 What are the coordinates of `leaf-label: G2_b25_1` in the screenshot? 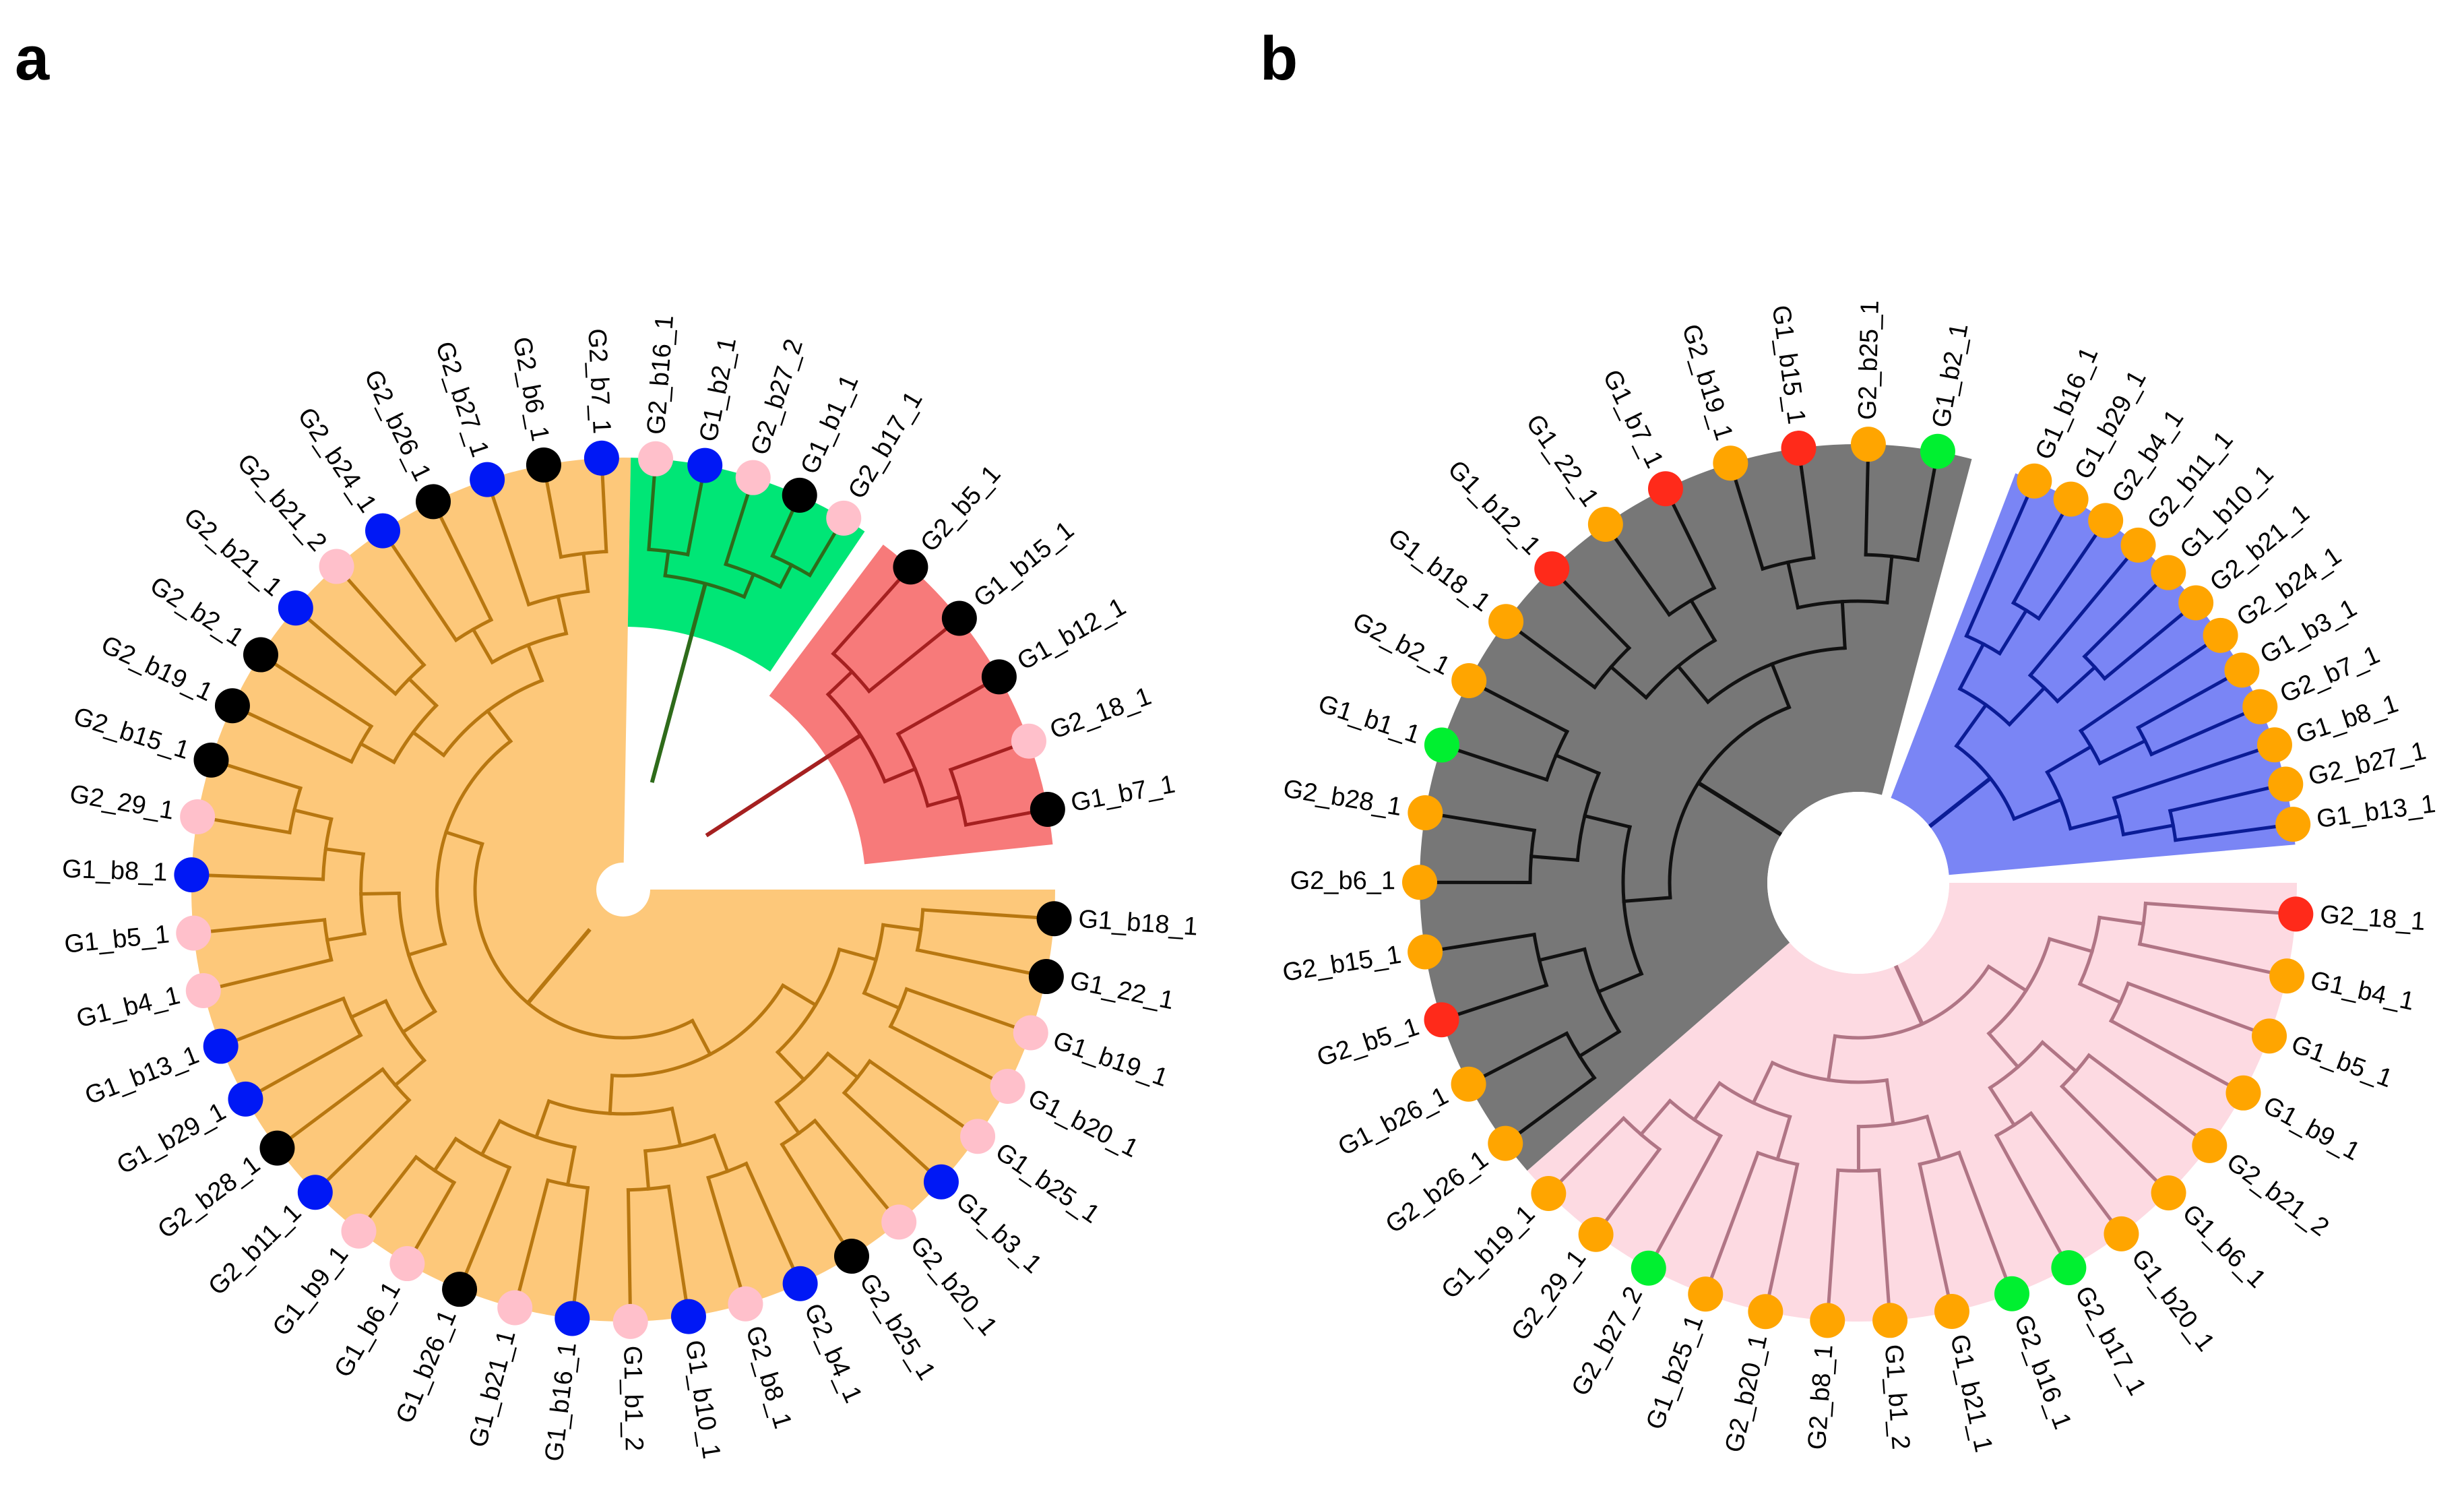 It's located at (1869, 360).